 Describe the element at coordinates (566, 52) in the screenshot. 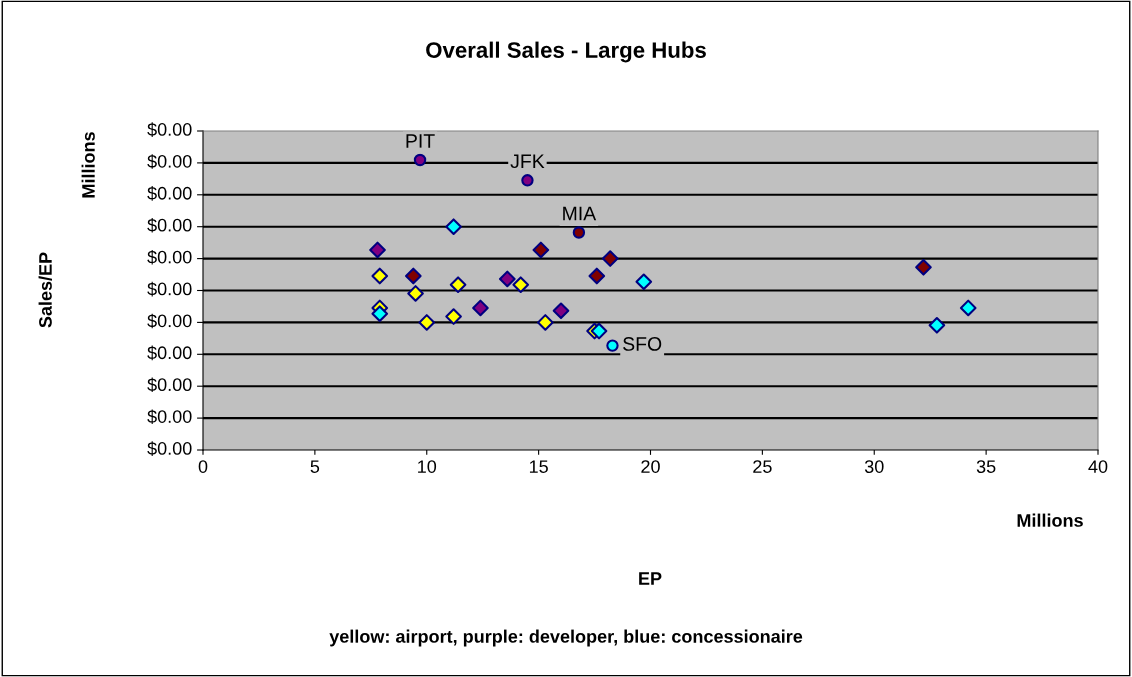

I see `chart-title: Overall Sales - Large Hubs` at that location.